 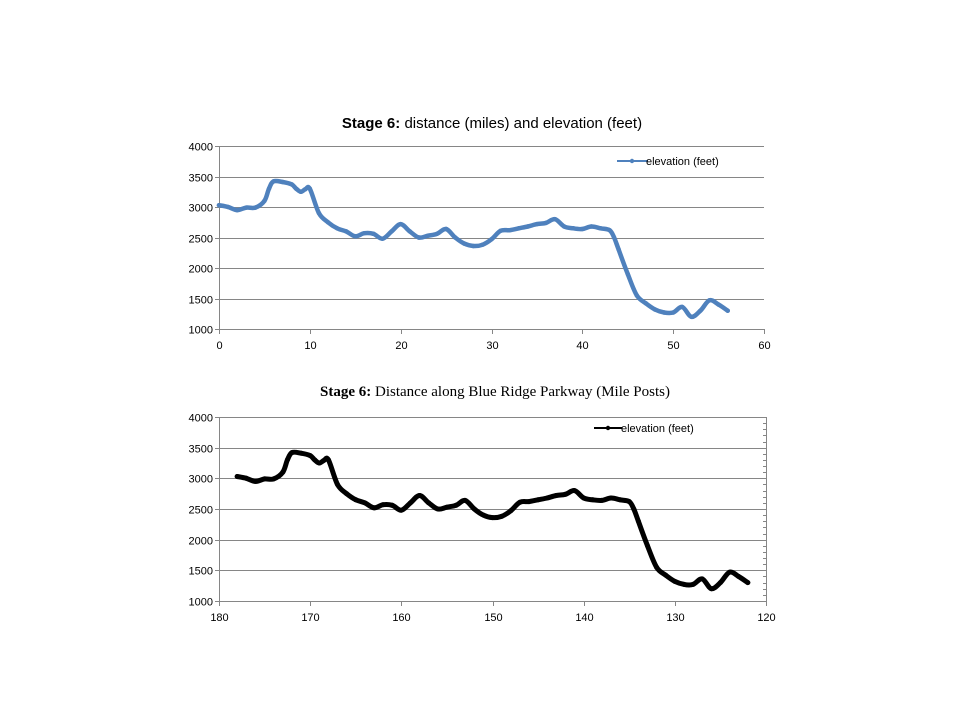 What do you see at coordinates (201, 542) in the screenshot?
I see `chart-bottom-y-tick-label: 2000` at bounding box center [201, 542].